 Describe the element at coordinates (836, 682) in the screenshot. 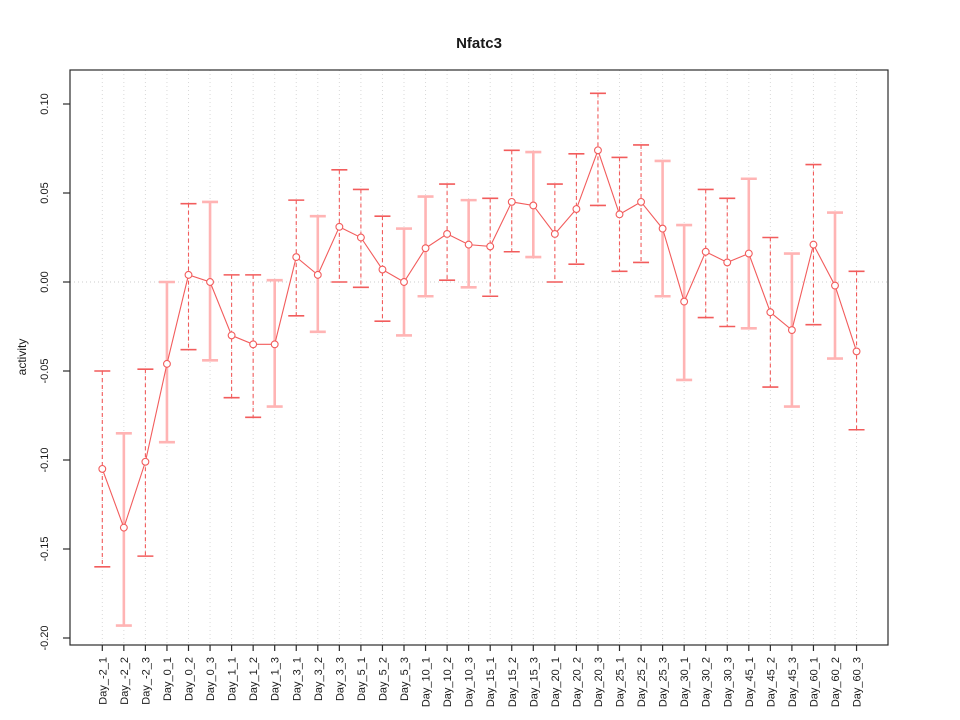

I see `x-tick-label: Day_60_2` at that location.